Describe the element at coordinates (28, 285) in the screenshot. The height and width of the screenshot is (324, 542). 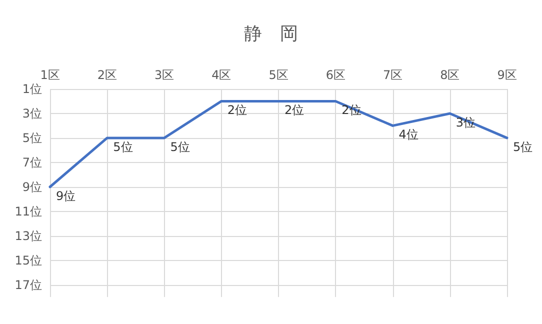
I see `y-tick-label: 17位` at that location.